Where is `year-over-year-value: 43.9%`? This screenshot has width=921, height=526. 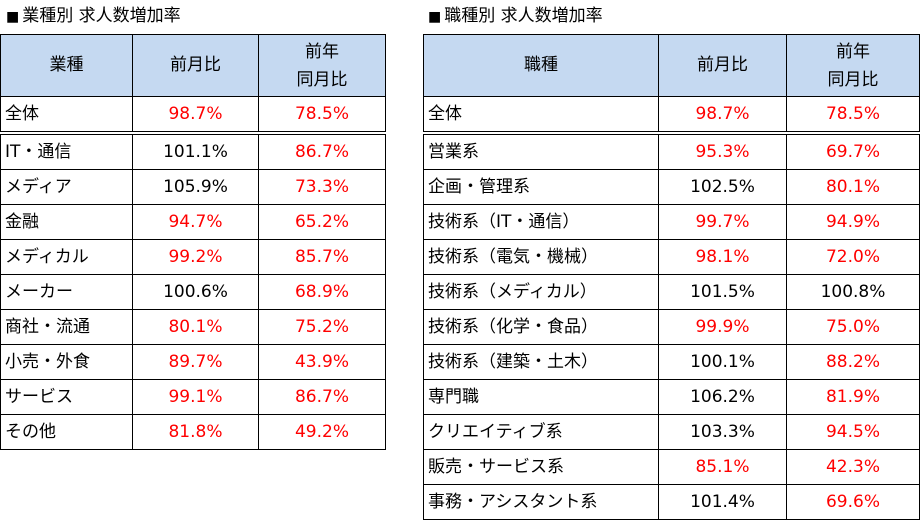
year-over-year-value: 43.9% is located at coordinates (322, 362).